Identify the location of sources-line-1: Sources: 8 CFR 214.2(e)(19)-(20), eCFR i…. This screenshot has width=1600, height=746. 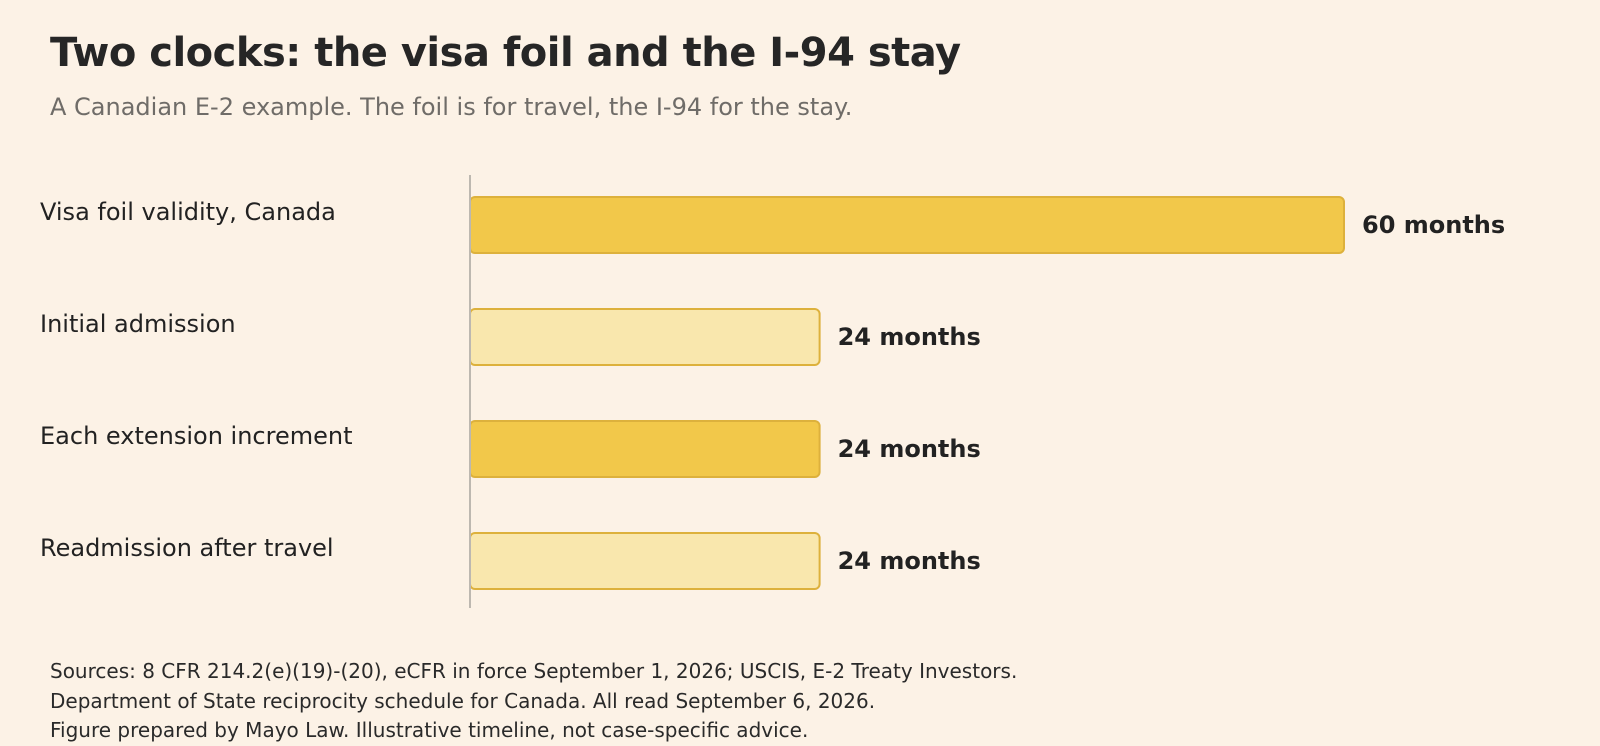
(534, 671).